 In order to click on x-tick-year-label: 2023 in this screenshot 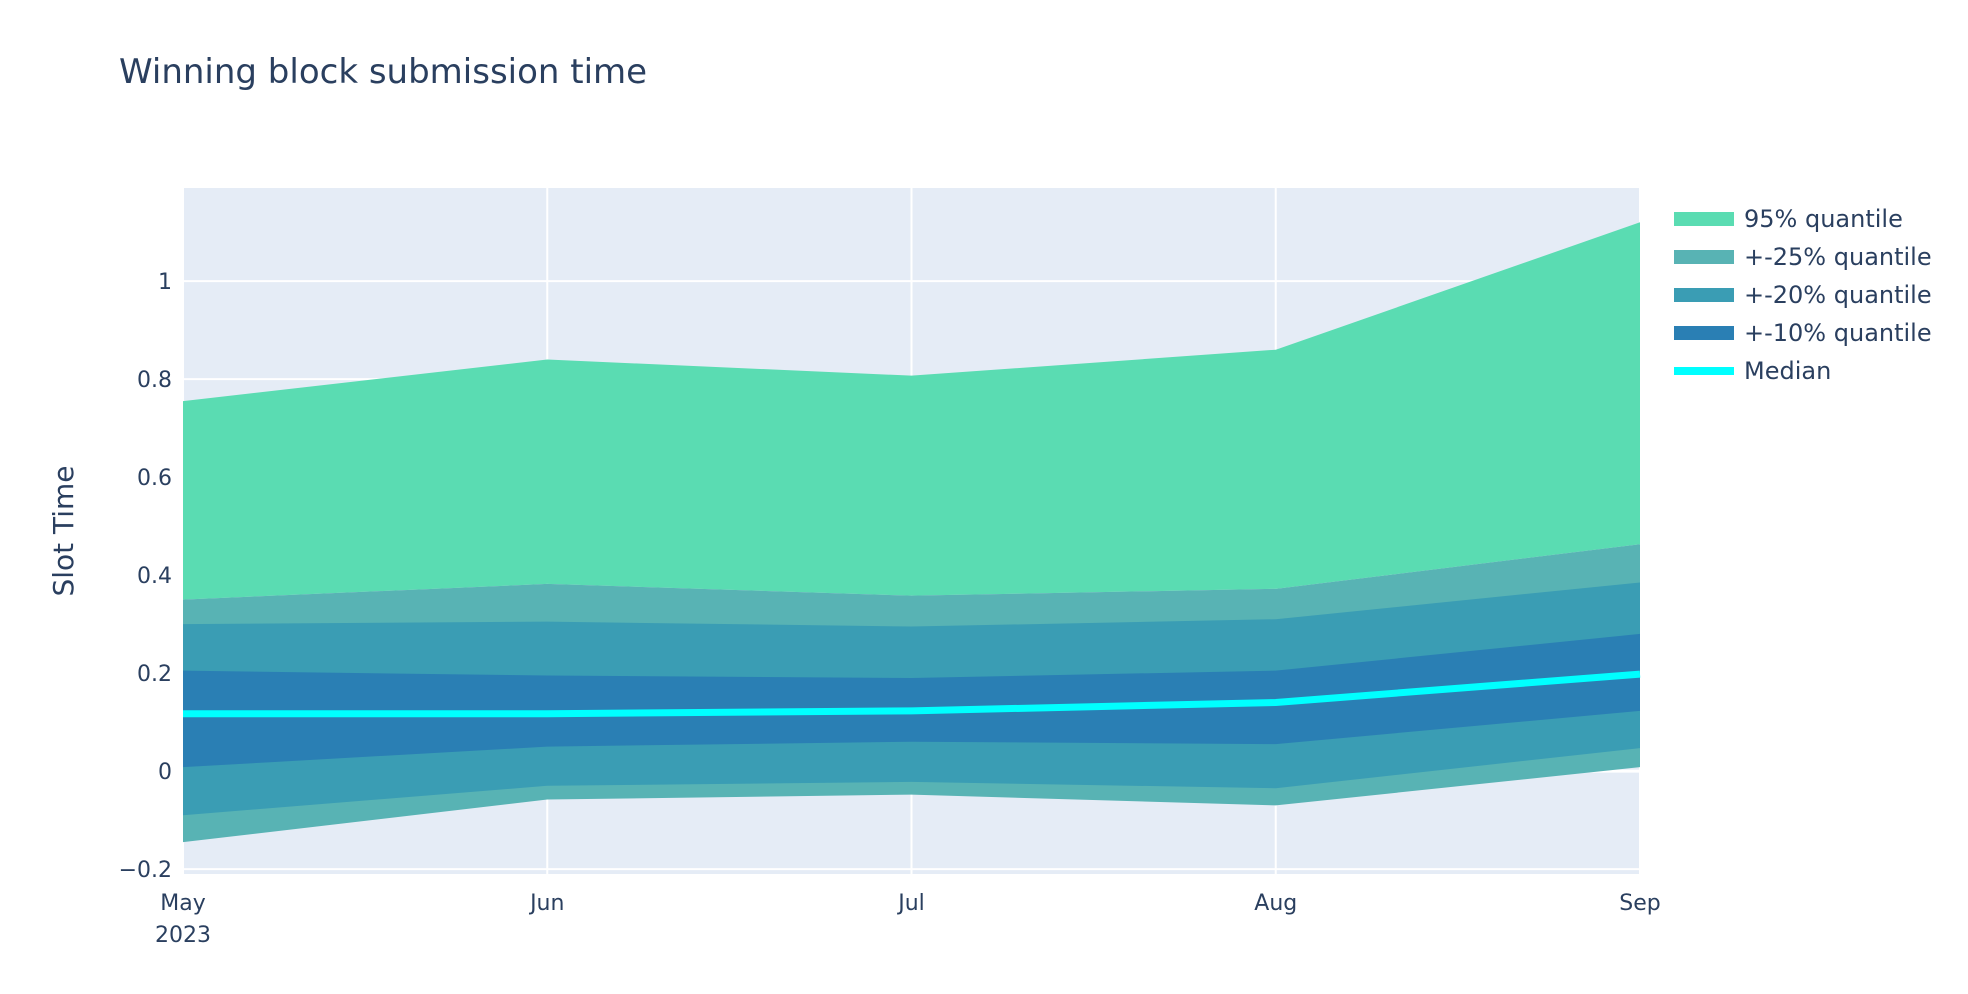, I will do `click(183, 935)`.